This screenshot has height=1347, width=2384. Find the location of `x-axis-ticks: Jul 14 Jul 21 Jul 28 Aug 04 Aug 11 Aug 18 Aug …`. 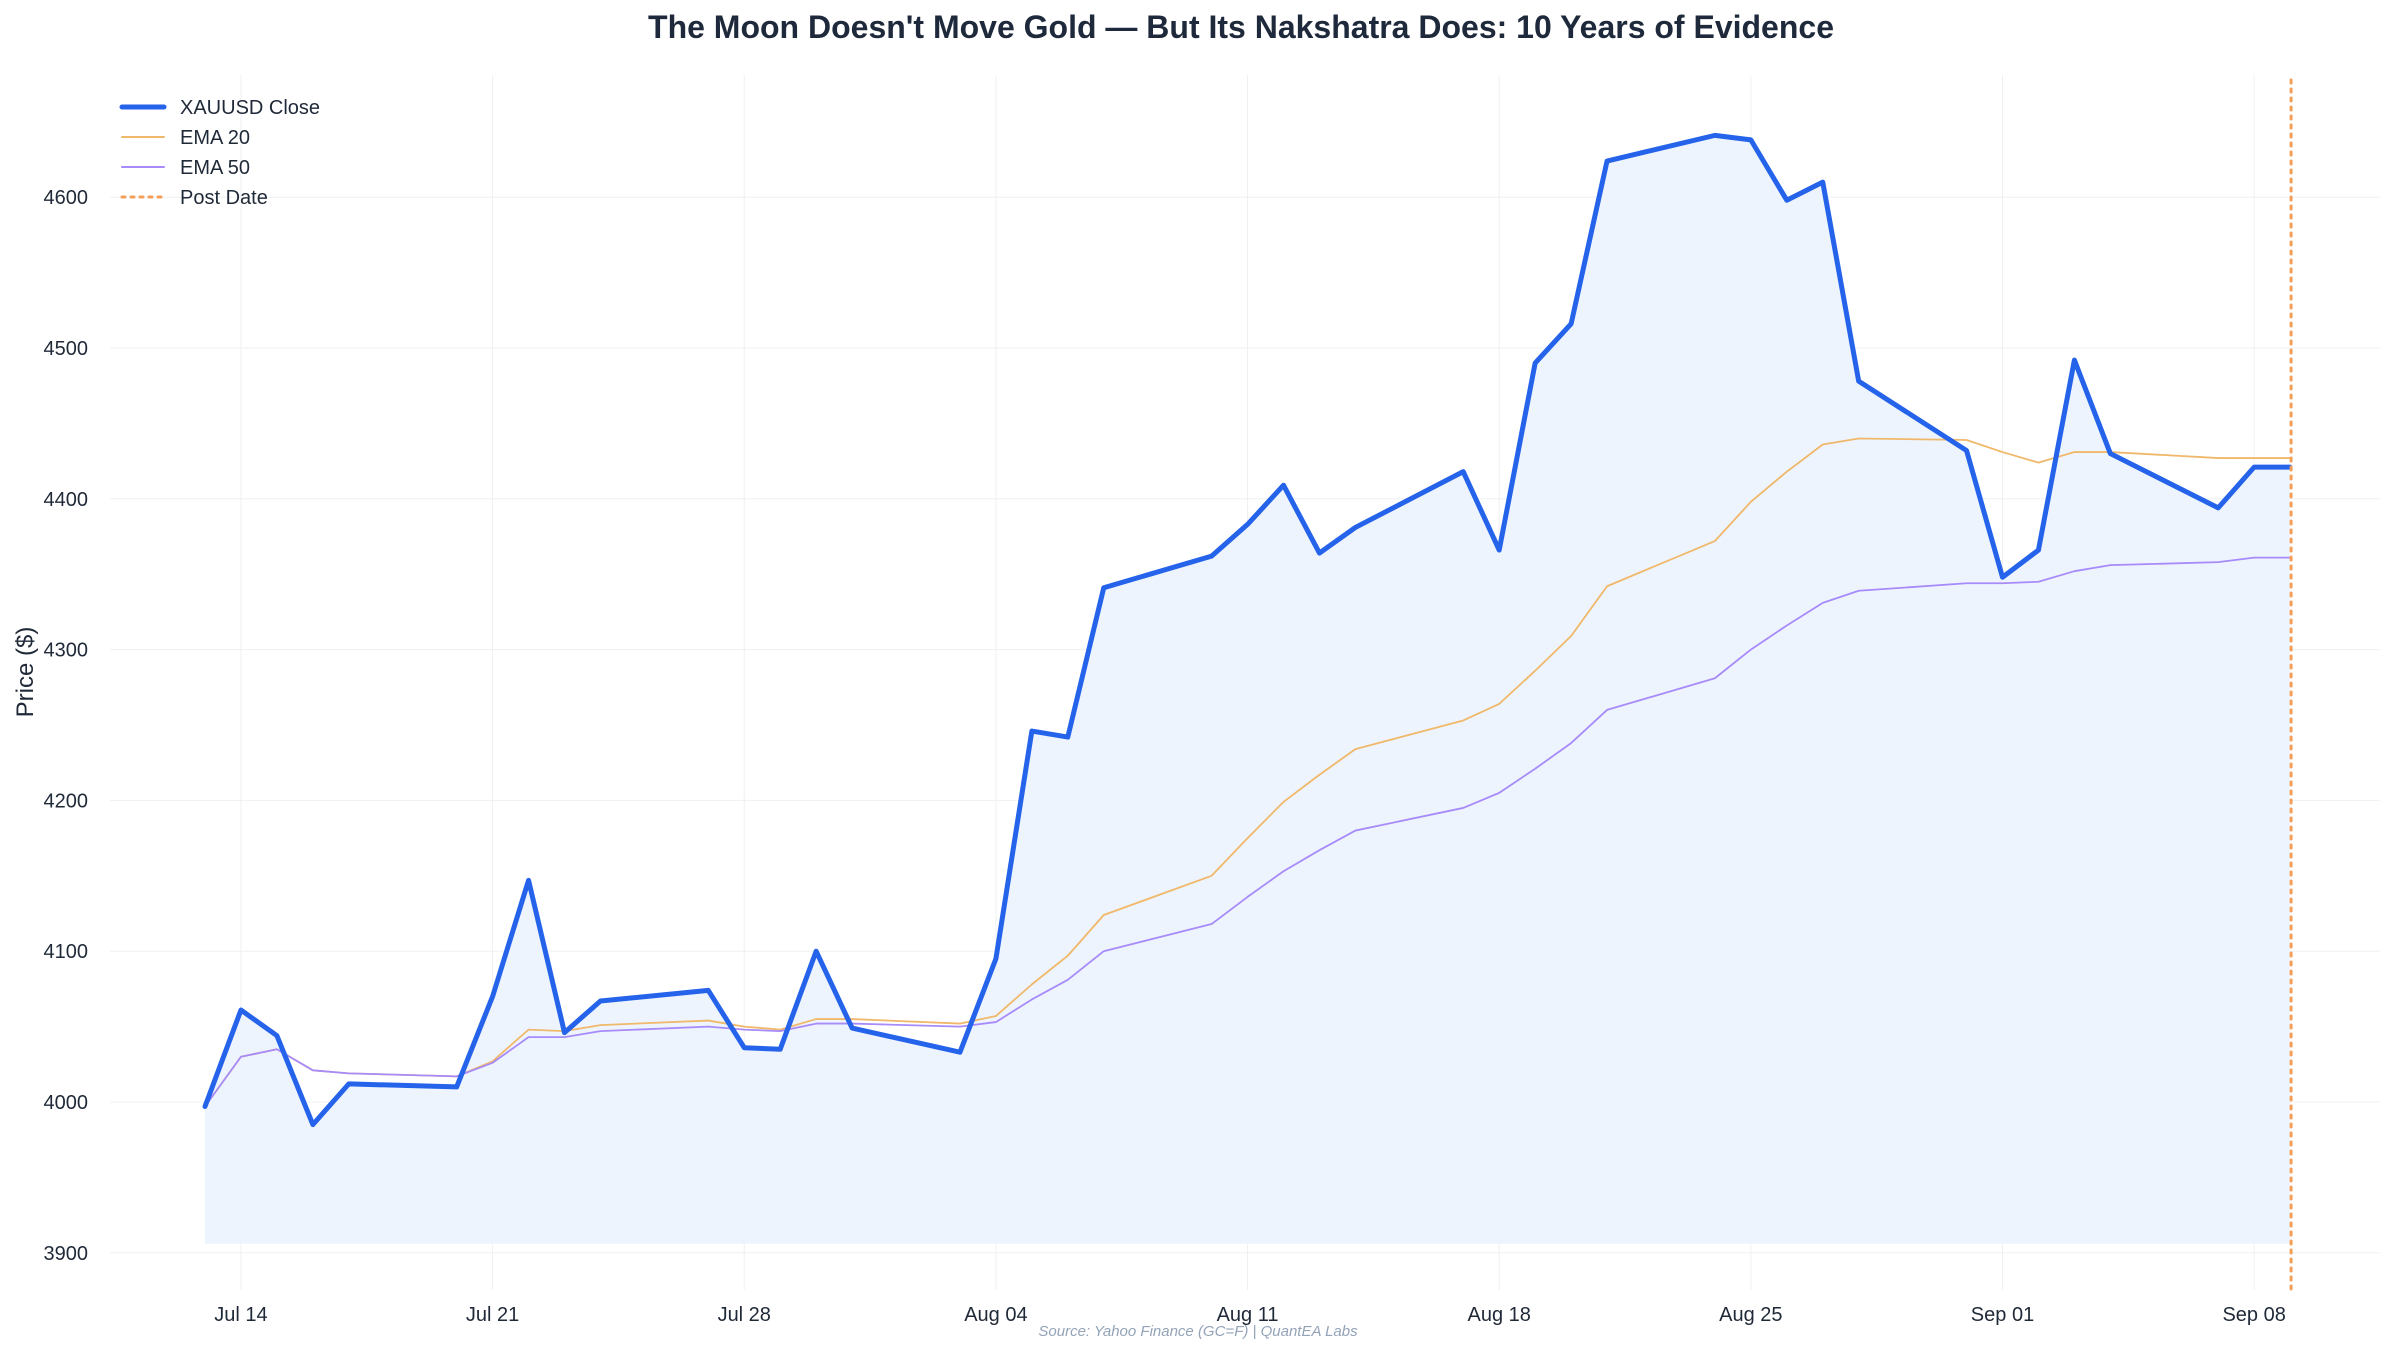

x-axis-ticks: Jul 14 Jul 21 Jul 28 Aug 04 Aug 11 Aug 18 Aug … is located at coordinates (1250, 1315).